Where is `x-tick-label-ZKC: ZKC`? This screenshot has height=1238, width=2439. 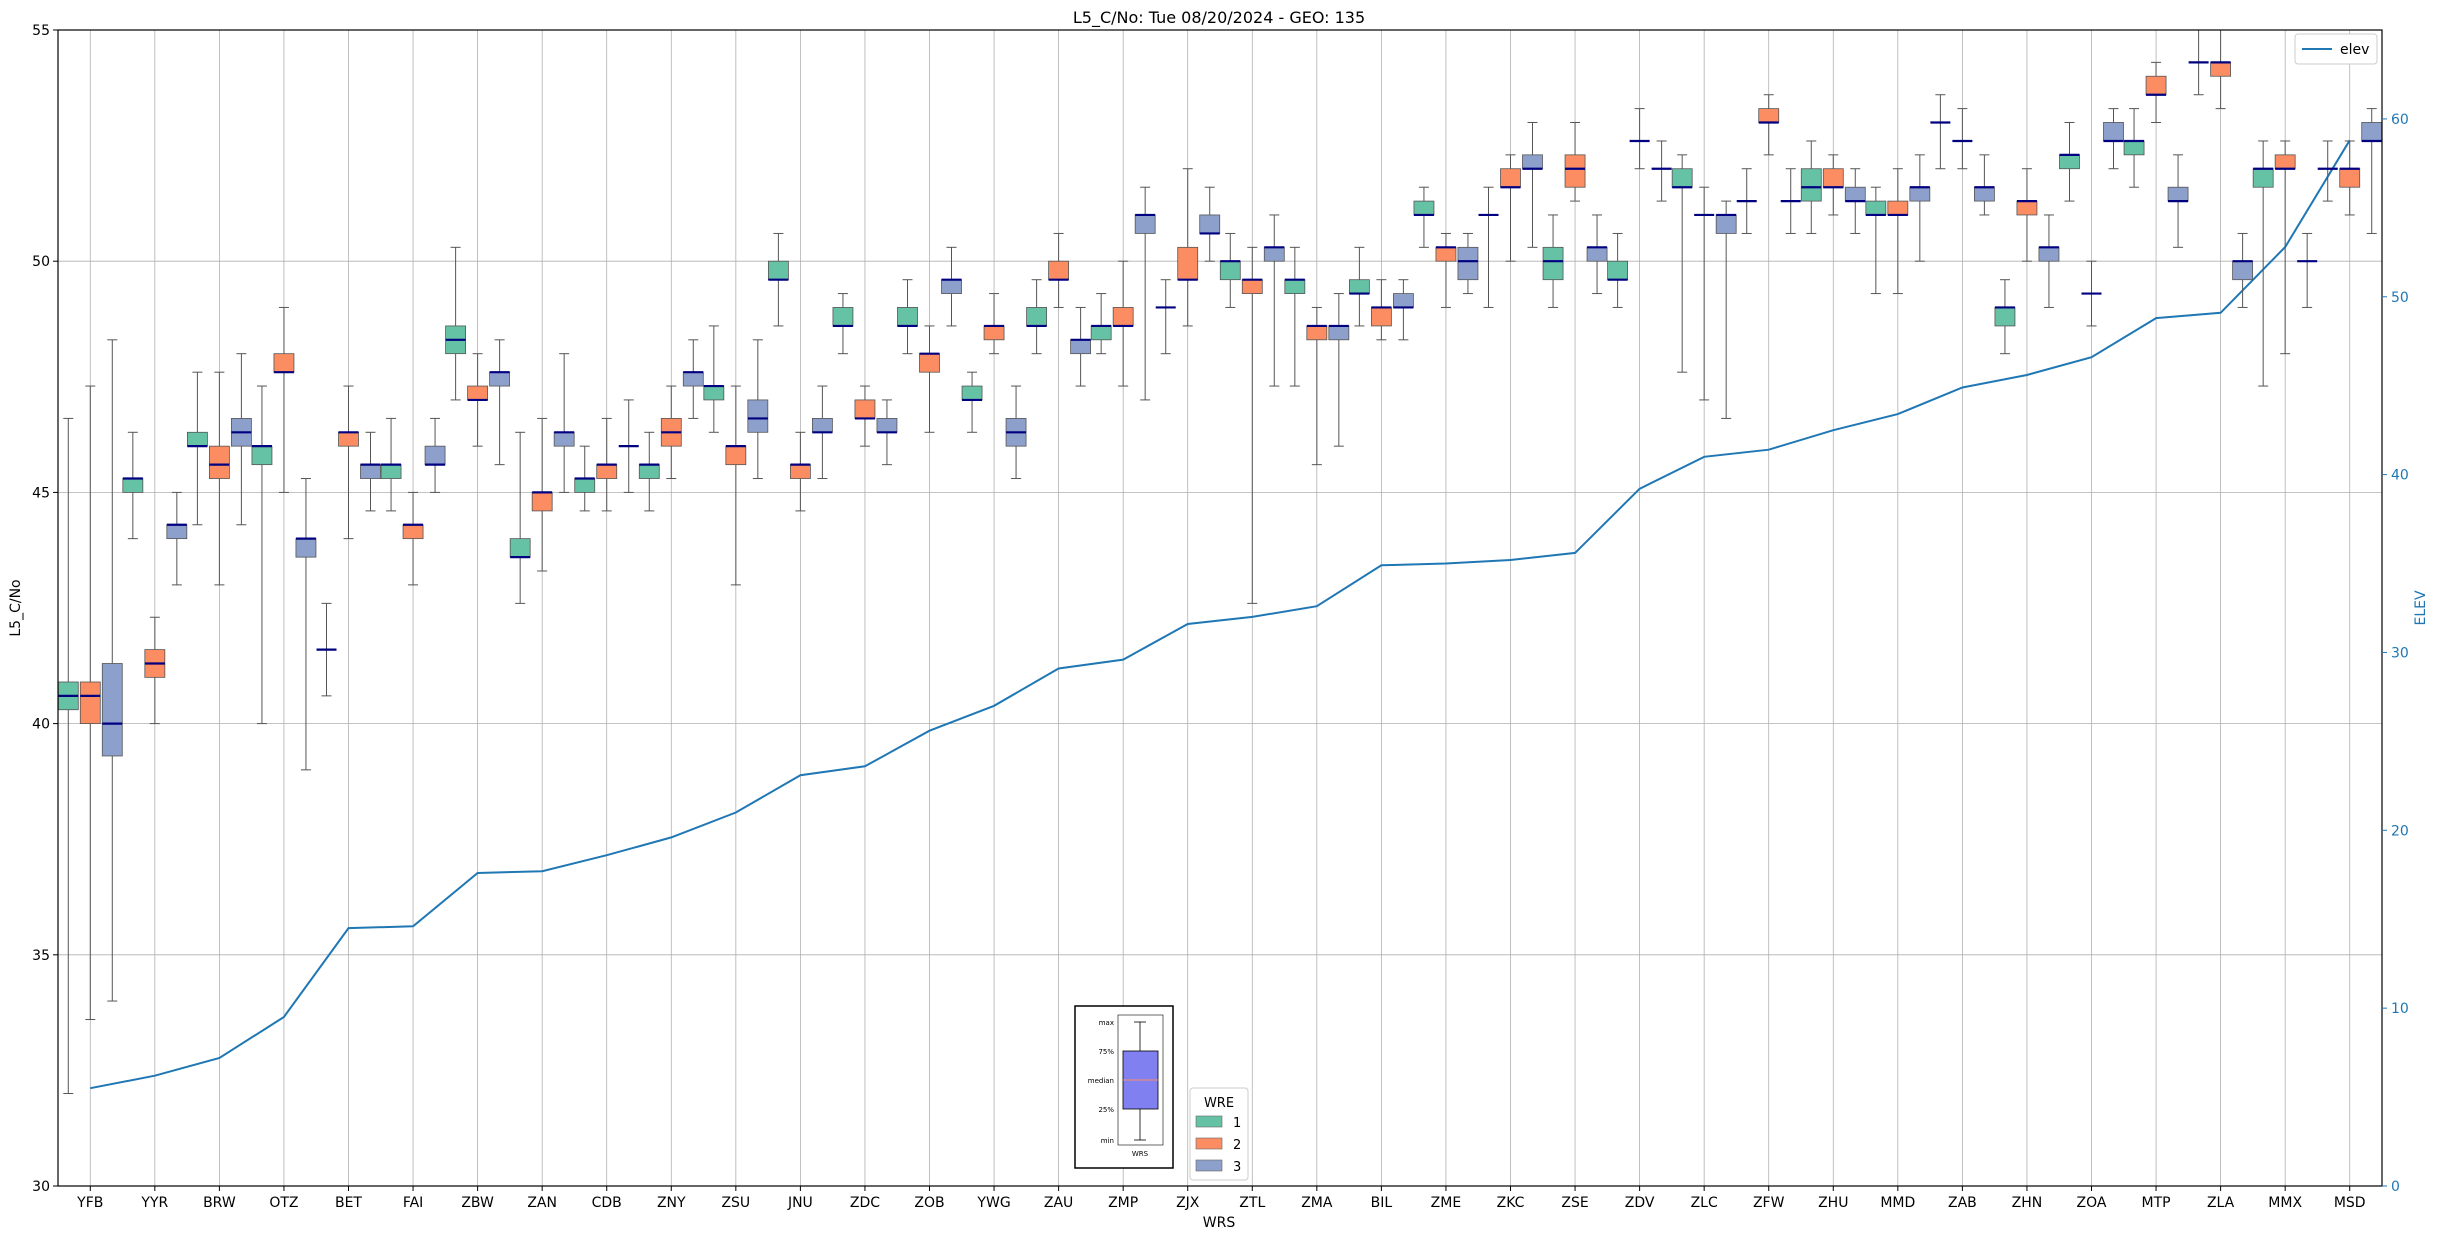 x-tick-label-ZKC: ZKC is located at coordinates (1511, 1203).